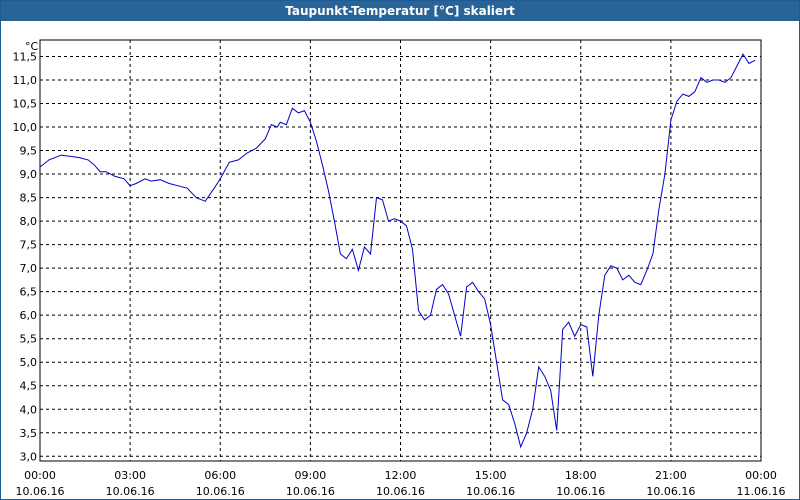 This screenshot has height=500, width=800. Describe the element at coordinates (25, 127) in the screenshot. I see `y-tick-label: 10,0` at that location.